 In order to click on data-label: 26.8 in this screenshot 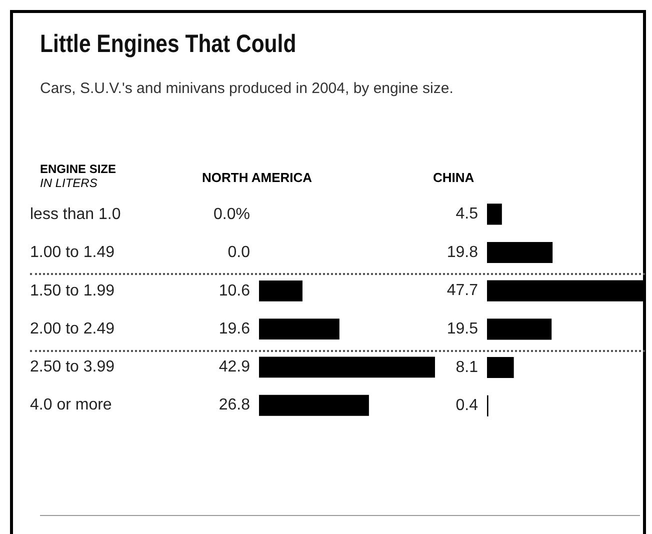, I will do `click(234, 405)`.